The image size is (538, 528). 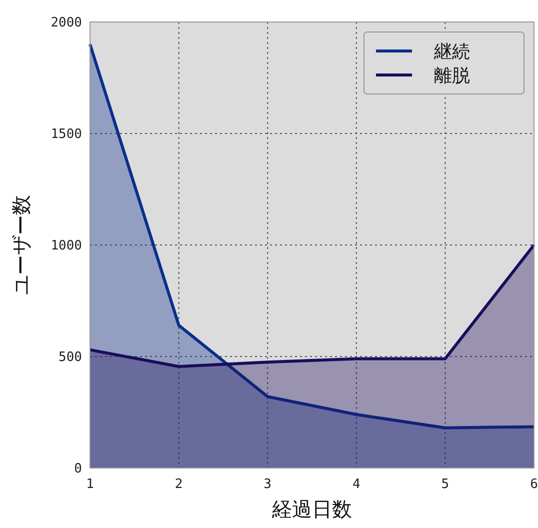 I want to click on x-tick-label: 3, so click(x=268, y=484).